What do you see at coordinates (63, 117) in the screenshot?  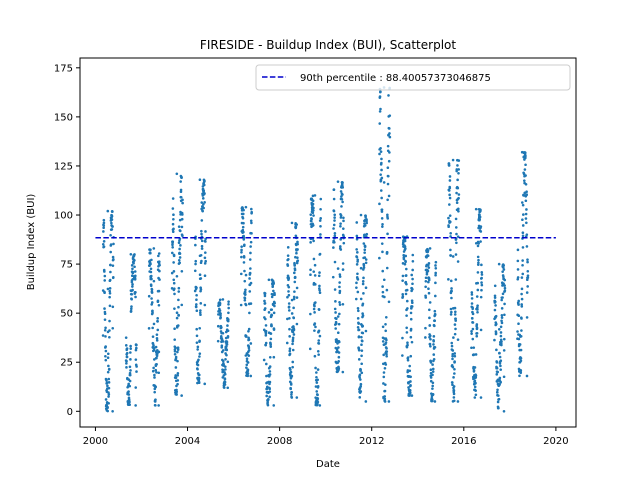 I see `y-tick-label: 150` at bounding box center [63, 117].